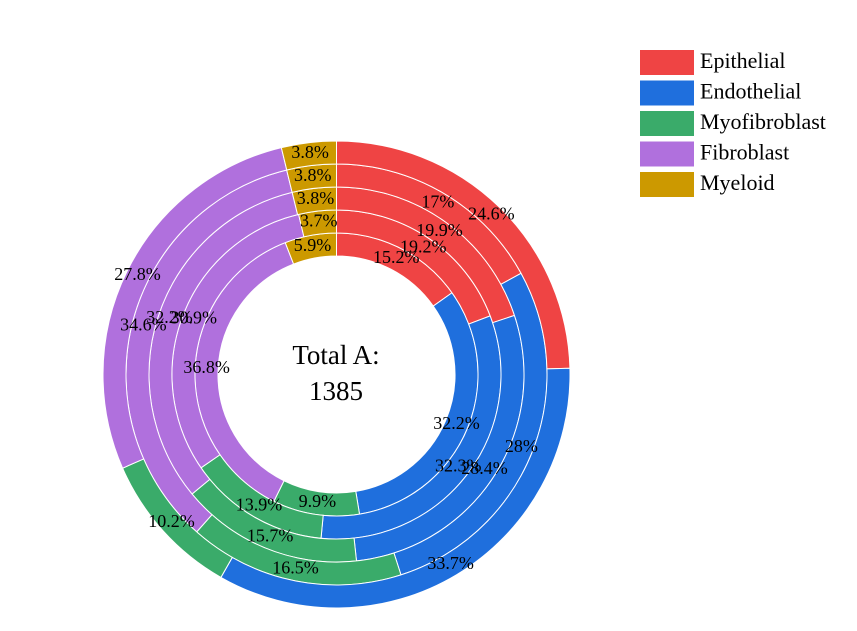 Image resolution: width=857 pixels, height=631 pixels. I want to click on segment-label: 5.9%, so click(313, 245).